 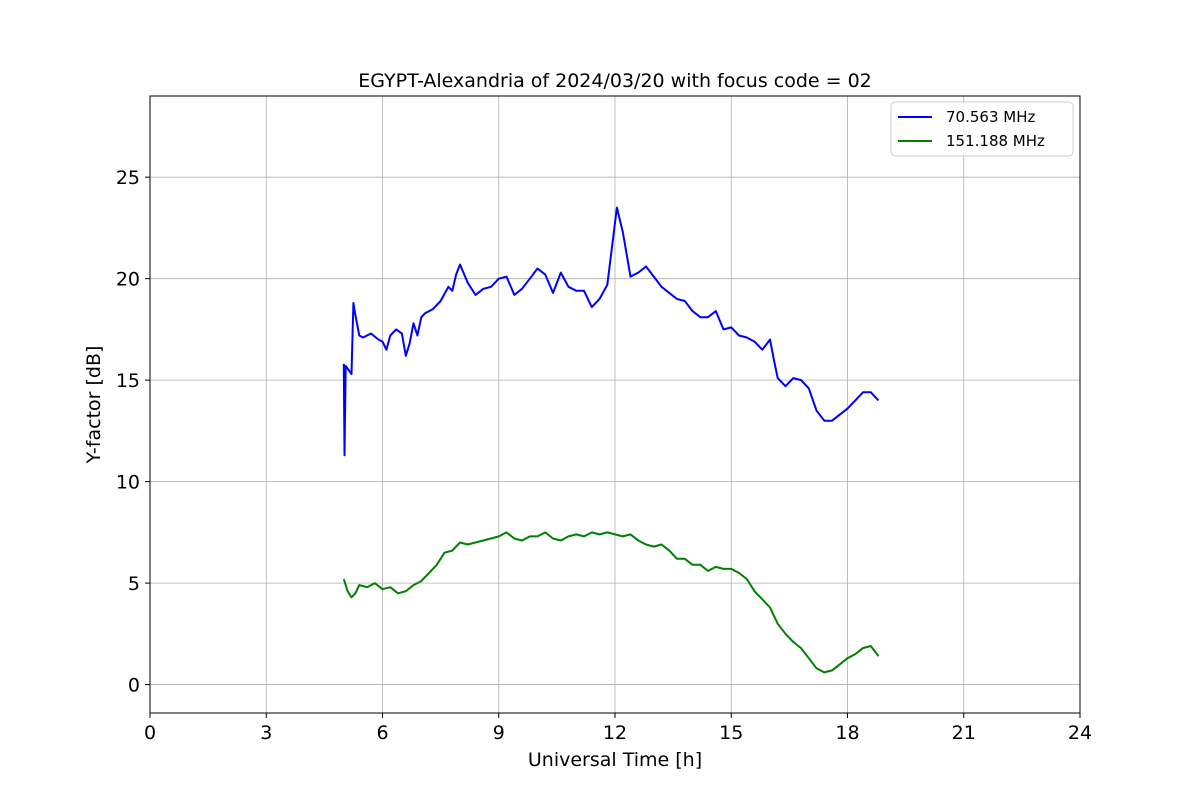 What do you see at coordinates (1080, 733) in the screenshot?
I see `x-tick-label: 24` at bounding box center [1080, 733].